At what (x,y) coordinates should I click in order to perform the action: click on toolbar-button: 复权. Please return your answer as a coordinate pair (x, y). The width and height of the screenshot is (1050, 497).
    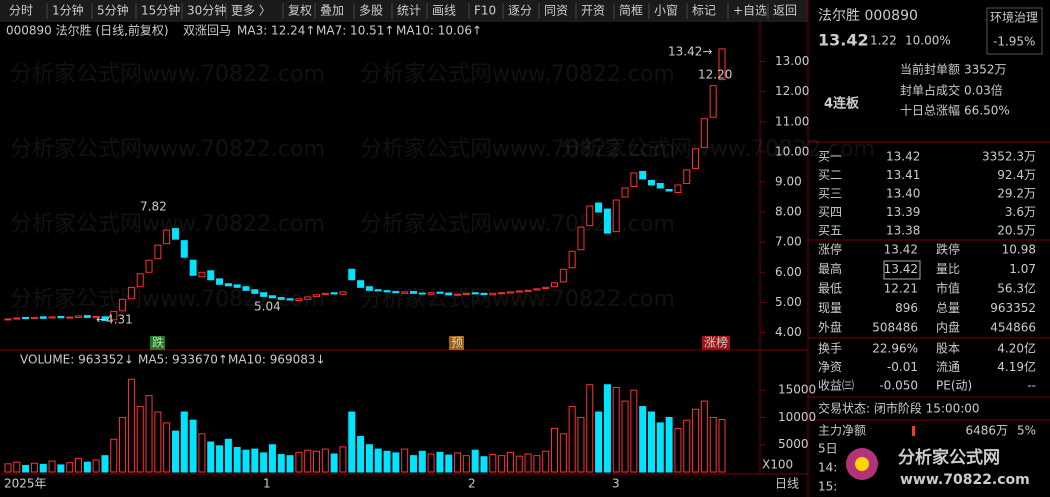
    Looking at the image, I should click on (300, 11).